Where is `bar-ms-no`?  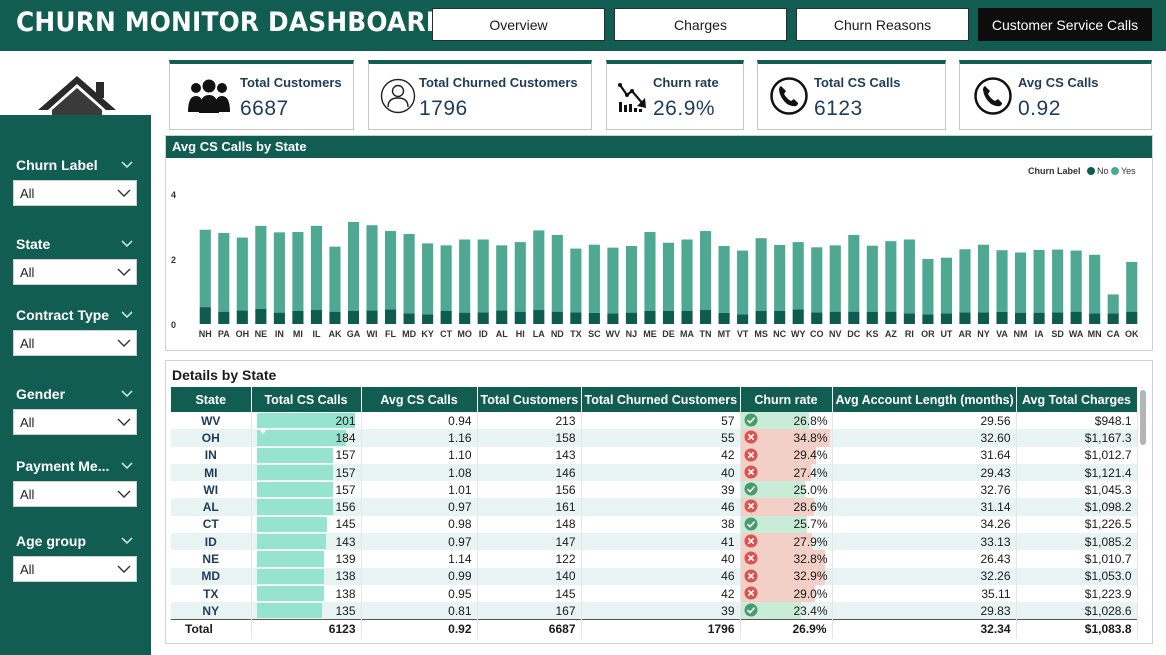 bar-ms-no is located at coordinates (761, 317).